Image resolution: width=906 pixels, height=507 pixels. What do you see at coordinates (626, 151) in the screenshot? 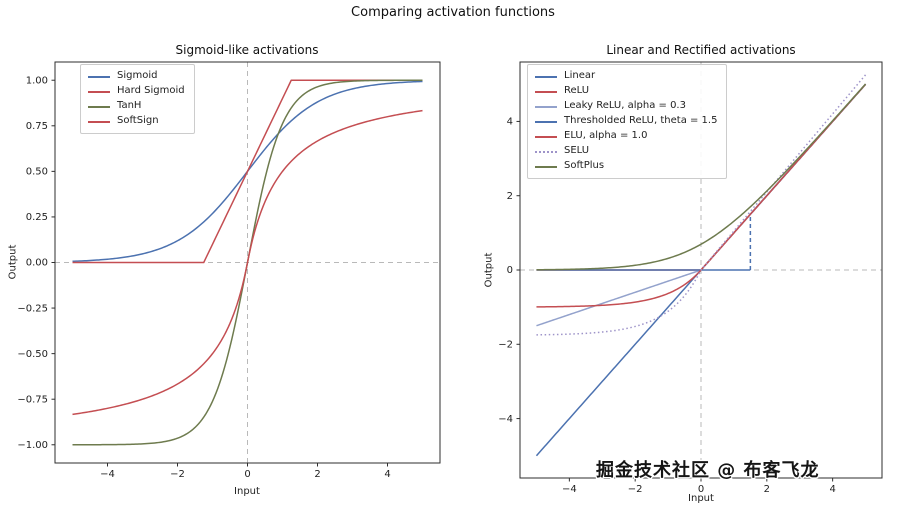
I see `legend-item: SELU` at bounding box center [626, 151].